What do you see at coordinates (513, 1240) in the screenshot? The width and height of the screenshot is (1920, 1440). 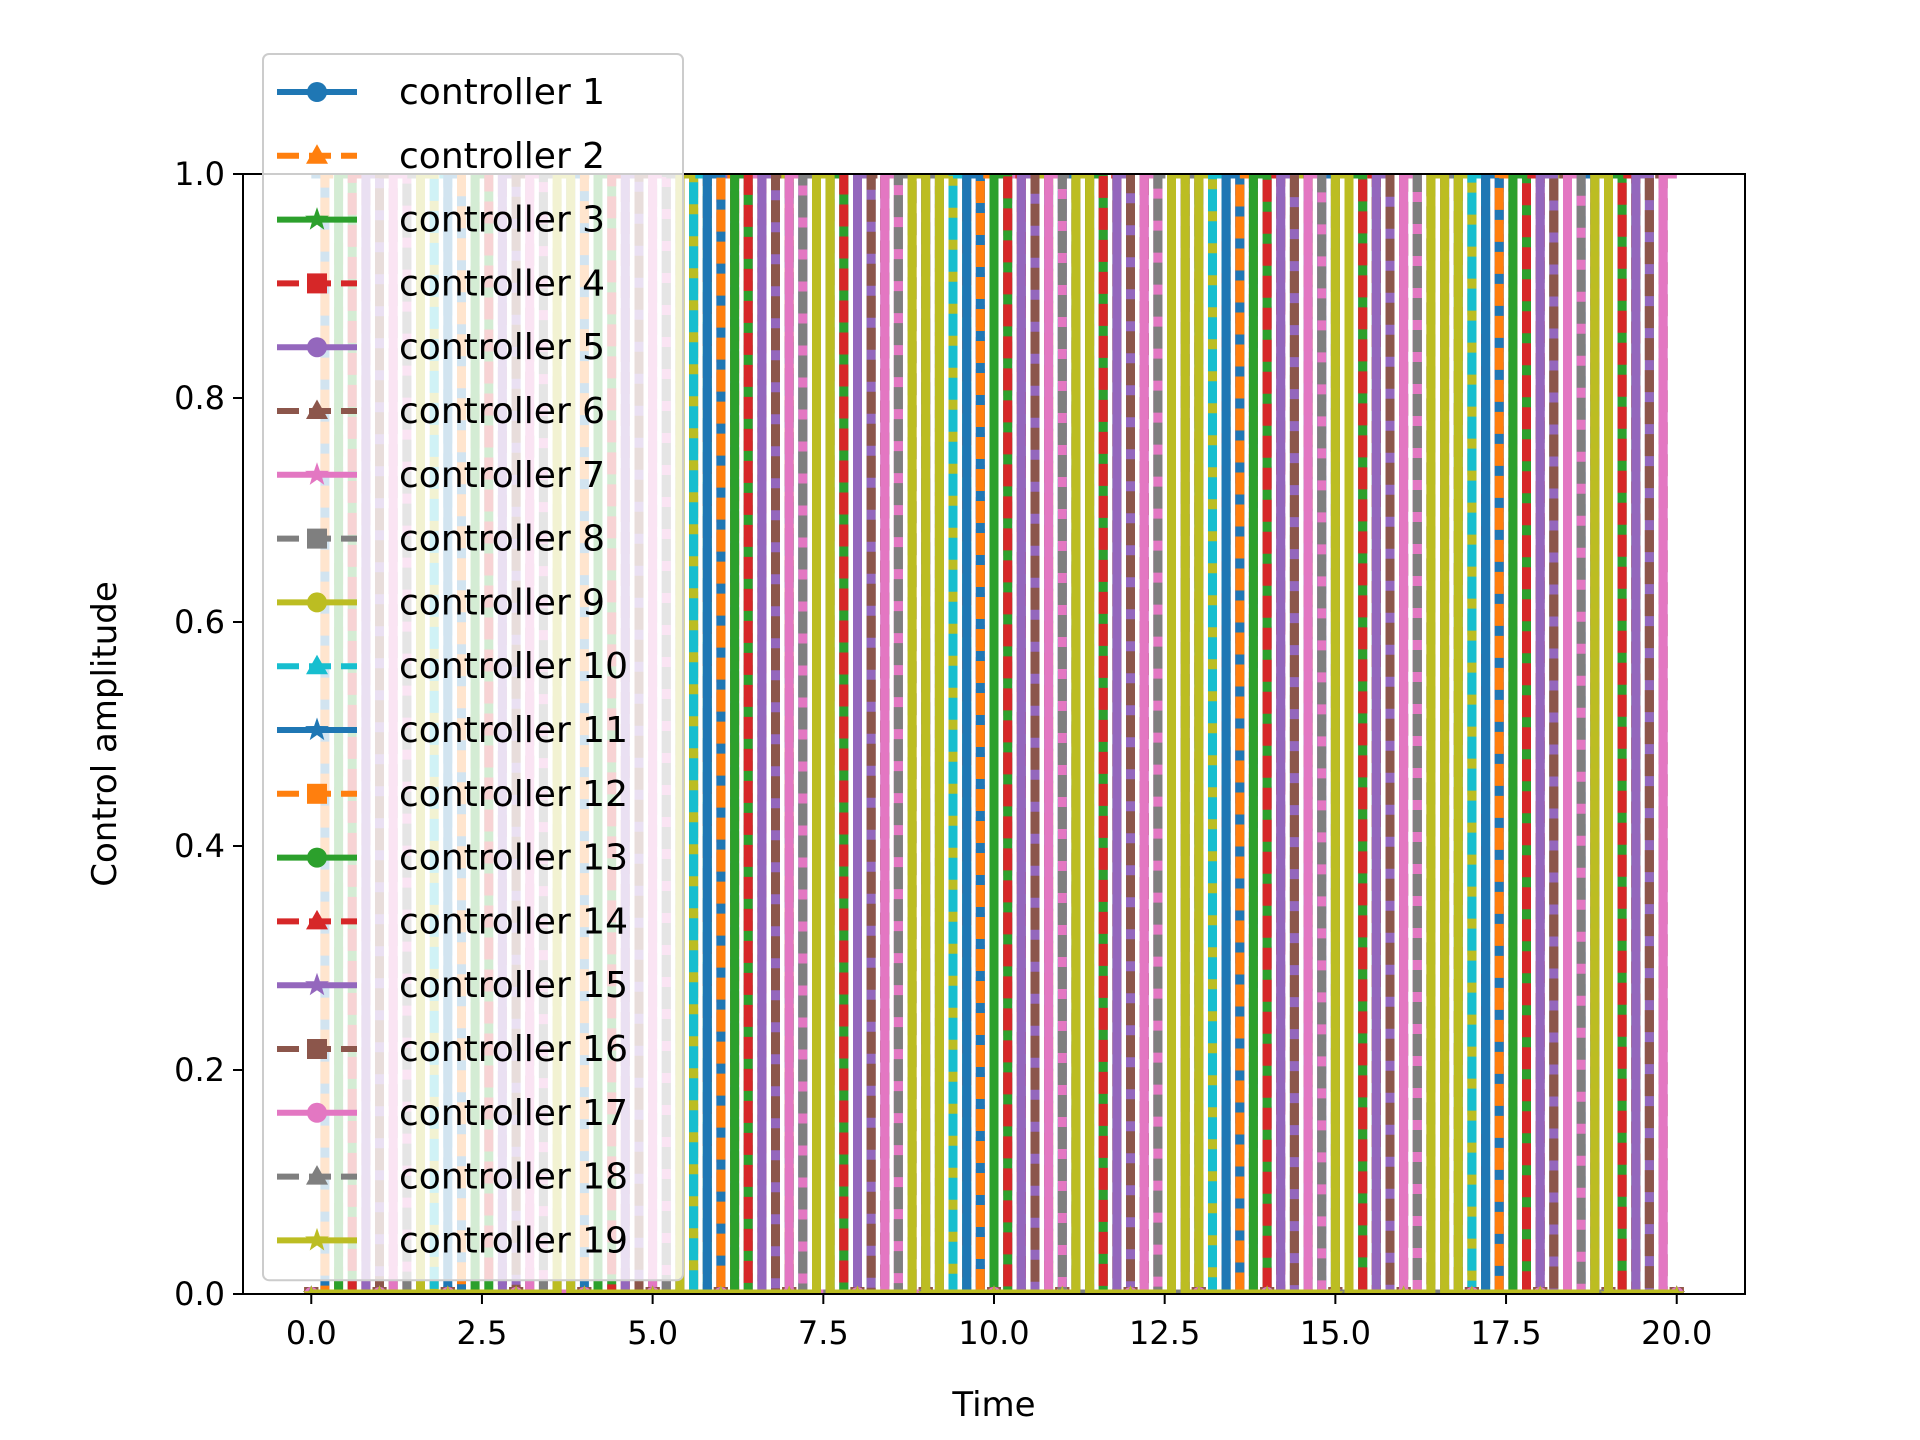 I see `legend-label: controller 19` at bounding box center [513, 1240].